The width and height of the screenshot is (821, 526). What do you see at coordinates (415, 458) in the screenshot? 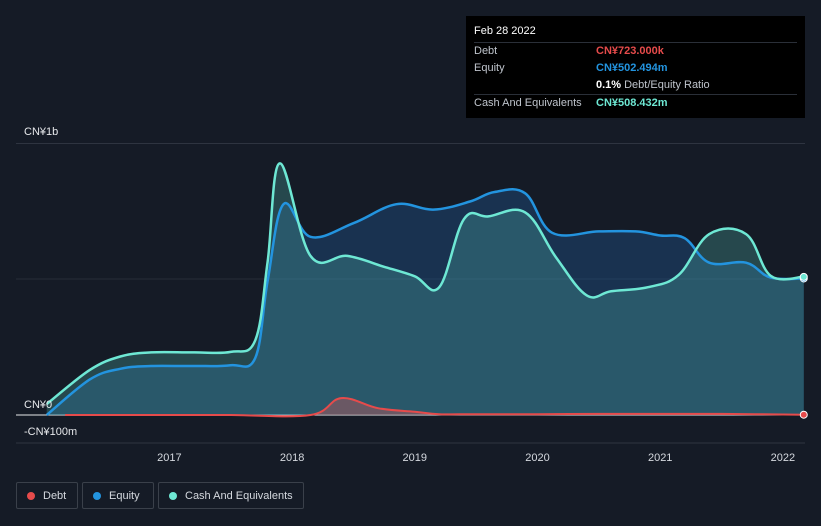
I see `x-tick-label: 2019` at bounding box center [415, 458].